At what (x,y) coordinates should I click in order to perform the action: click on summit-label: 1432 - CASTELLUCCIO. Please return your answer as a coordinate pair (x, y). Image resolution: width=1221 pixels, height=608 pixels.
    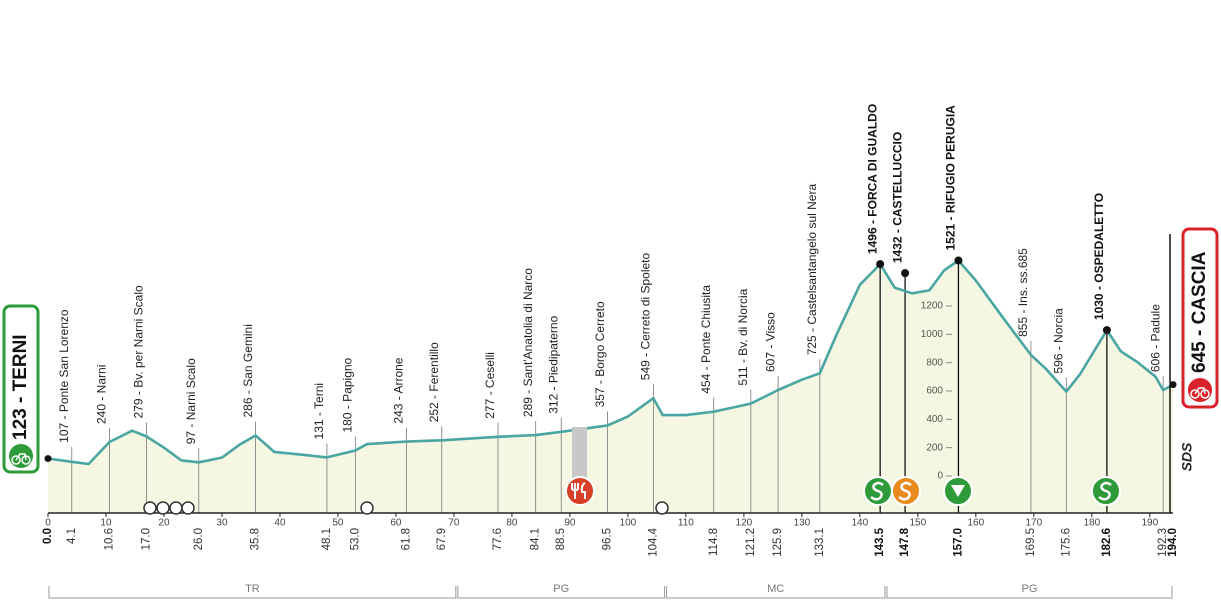
    Looking at the image, I should click on (897, 197).